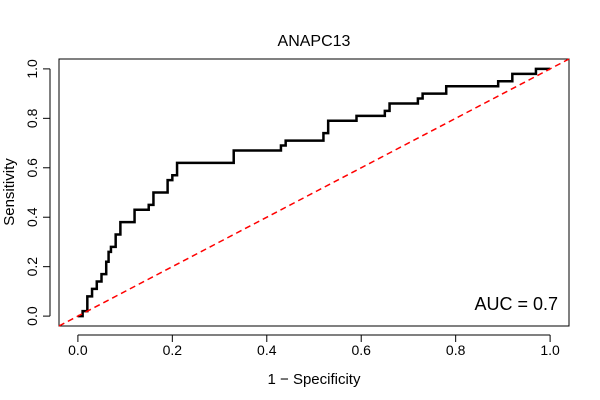 This screenshot has width=600, height=400. I want to click on x-tick-label: 0.6, so click(361, 350).